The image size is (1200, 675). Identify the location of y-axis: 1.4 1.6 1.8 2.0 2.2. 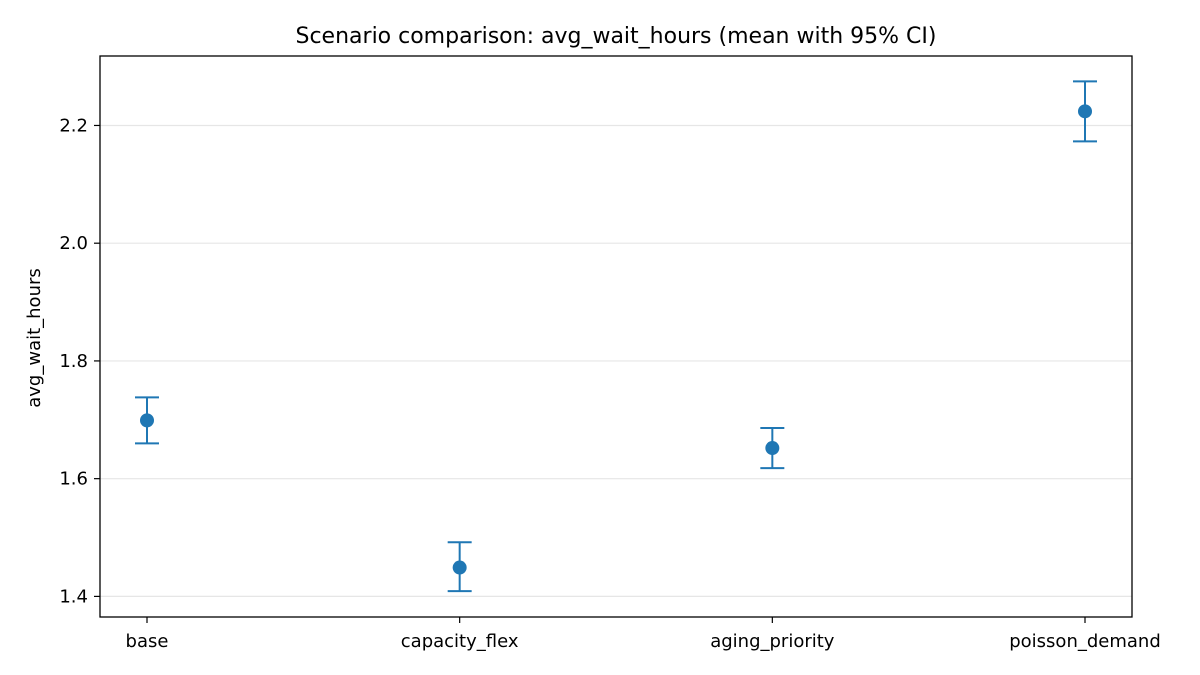
(79, 361).